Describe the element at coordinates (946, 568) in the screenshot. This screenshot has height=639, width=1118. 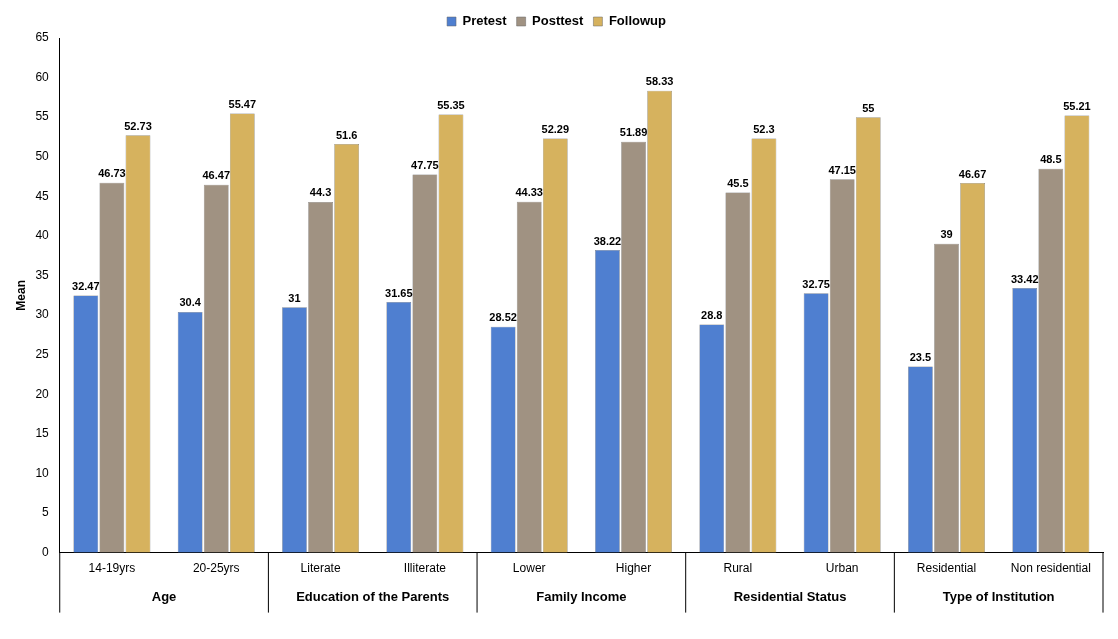
I see `x-tick-label: Residential` at that location.